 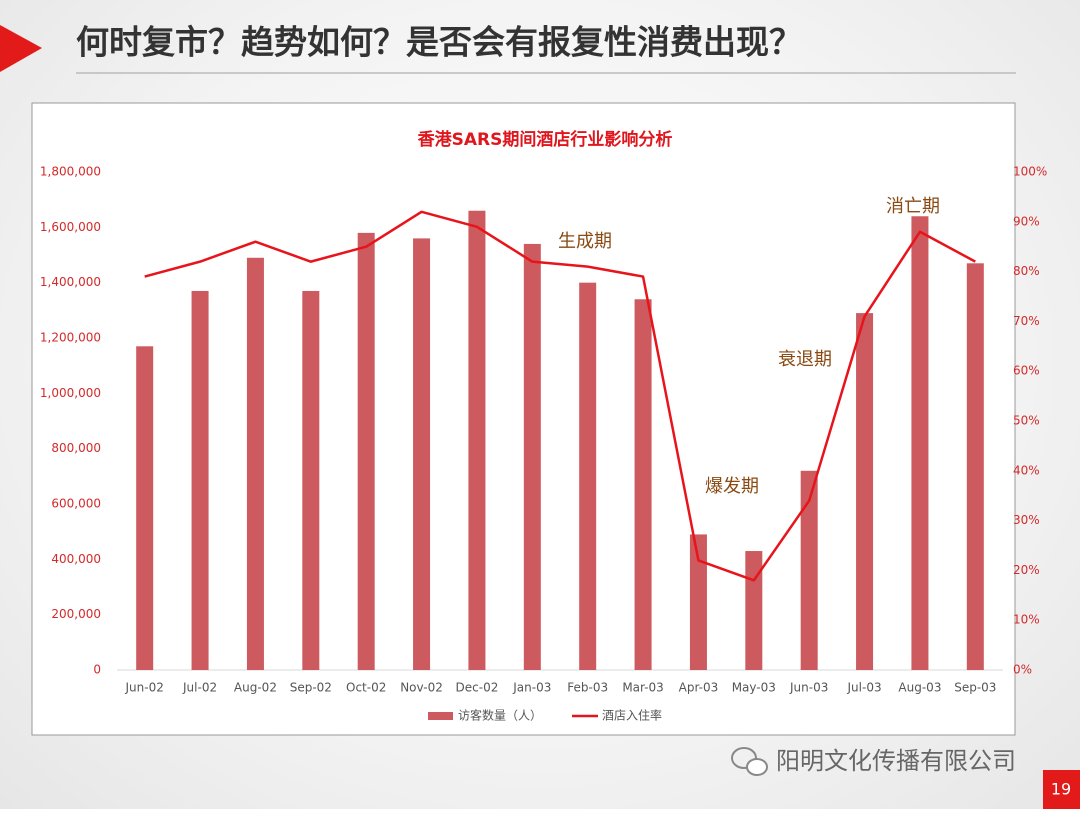 What do you see at coordinates (76, 448) in the screenshot?
I see `y-tick-label: 800,000` at bounding box center [76, 448].